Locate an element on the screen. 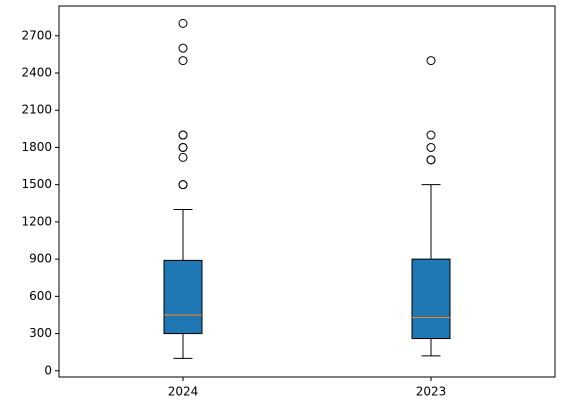  y-tick-label: 1200 is located at coordinates (36, 221).